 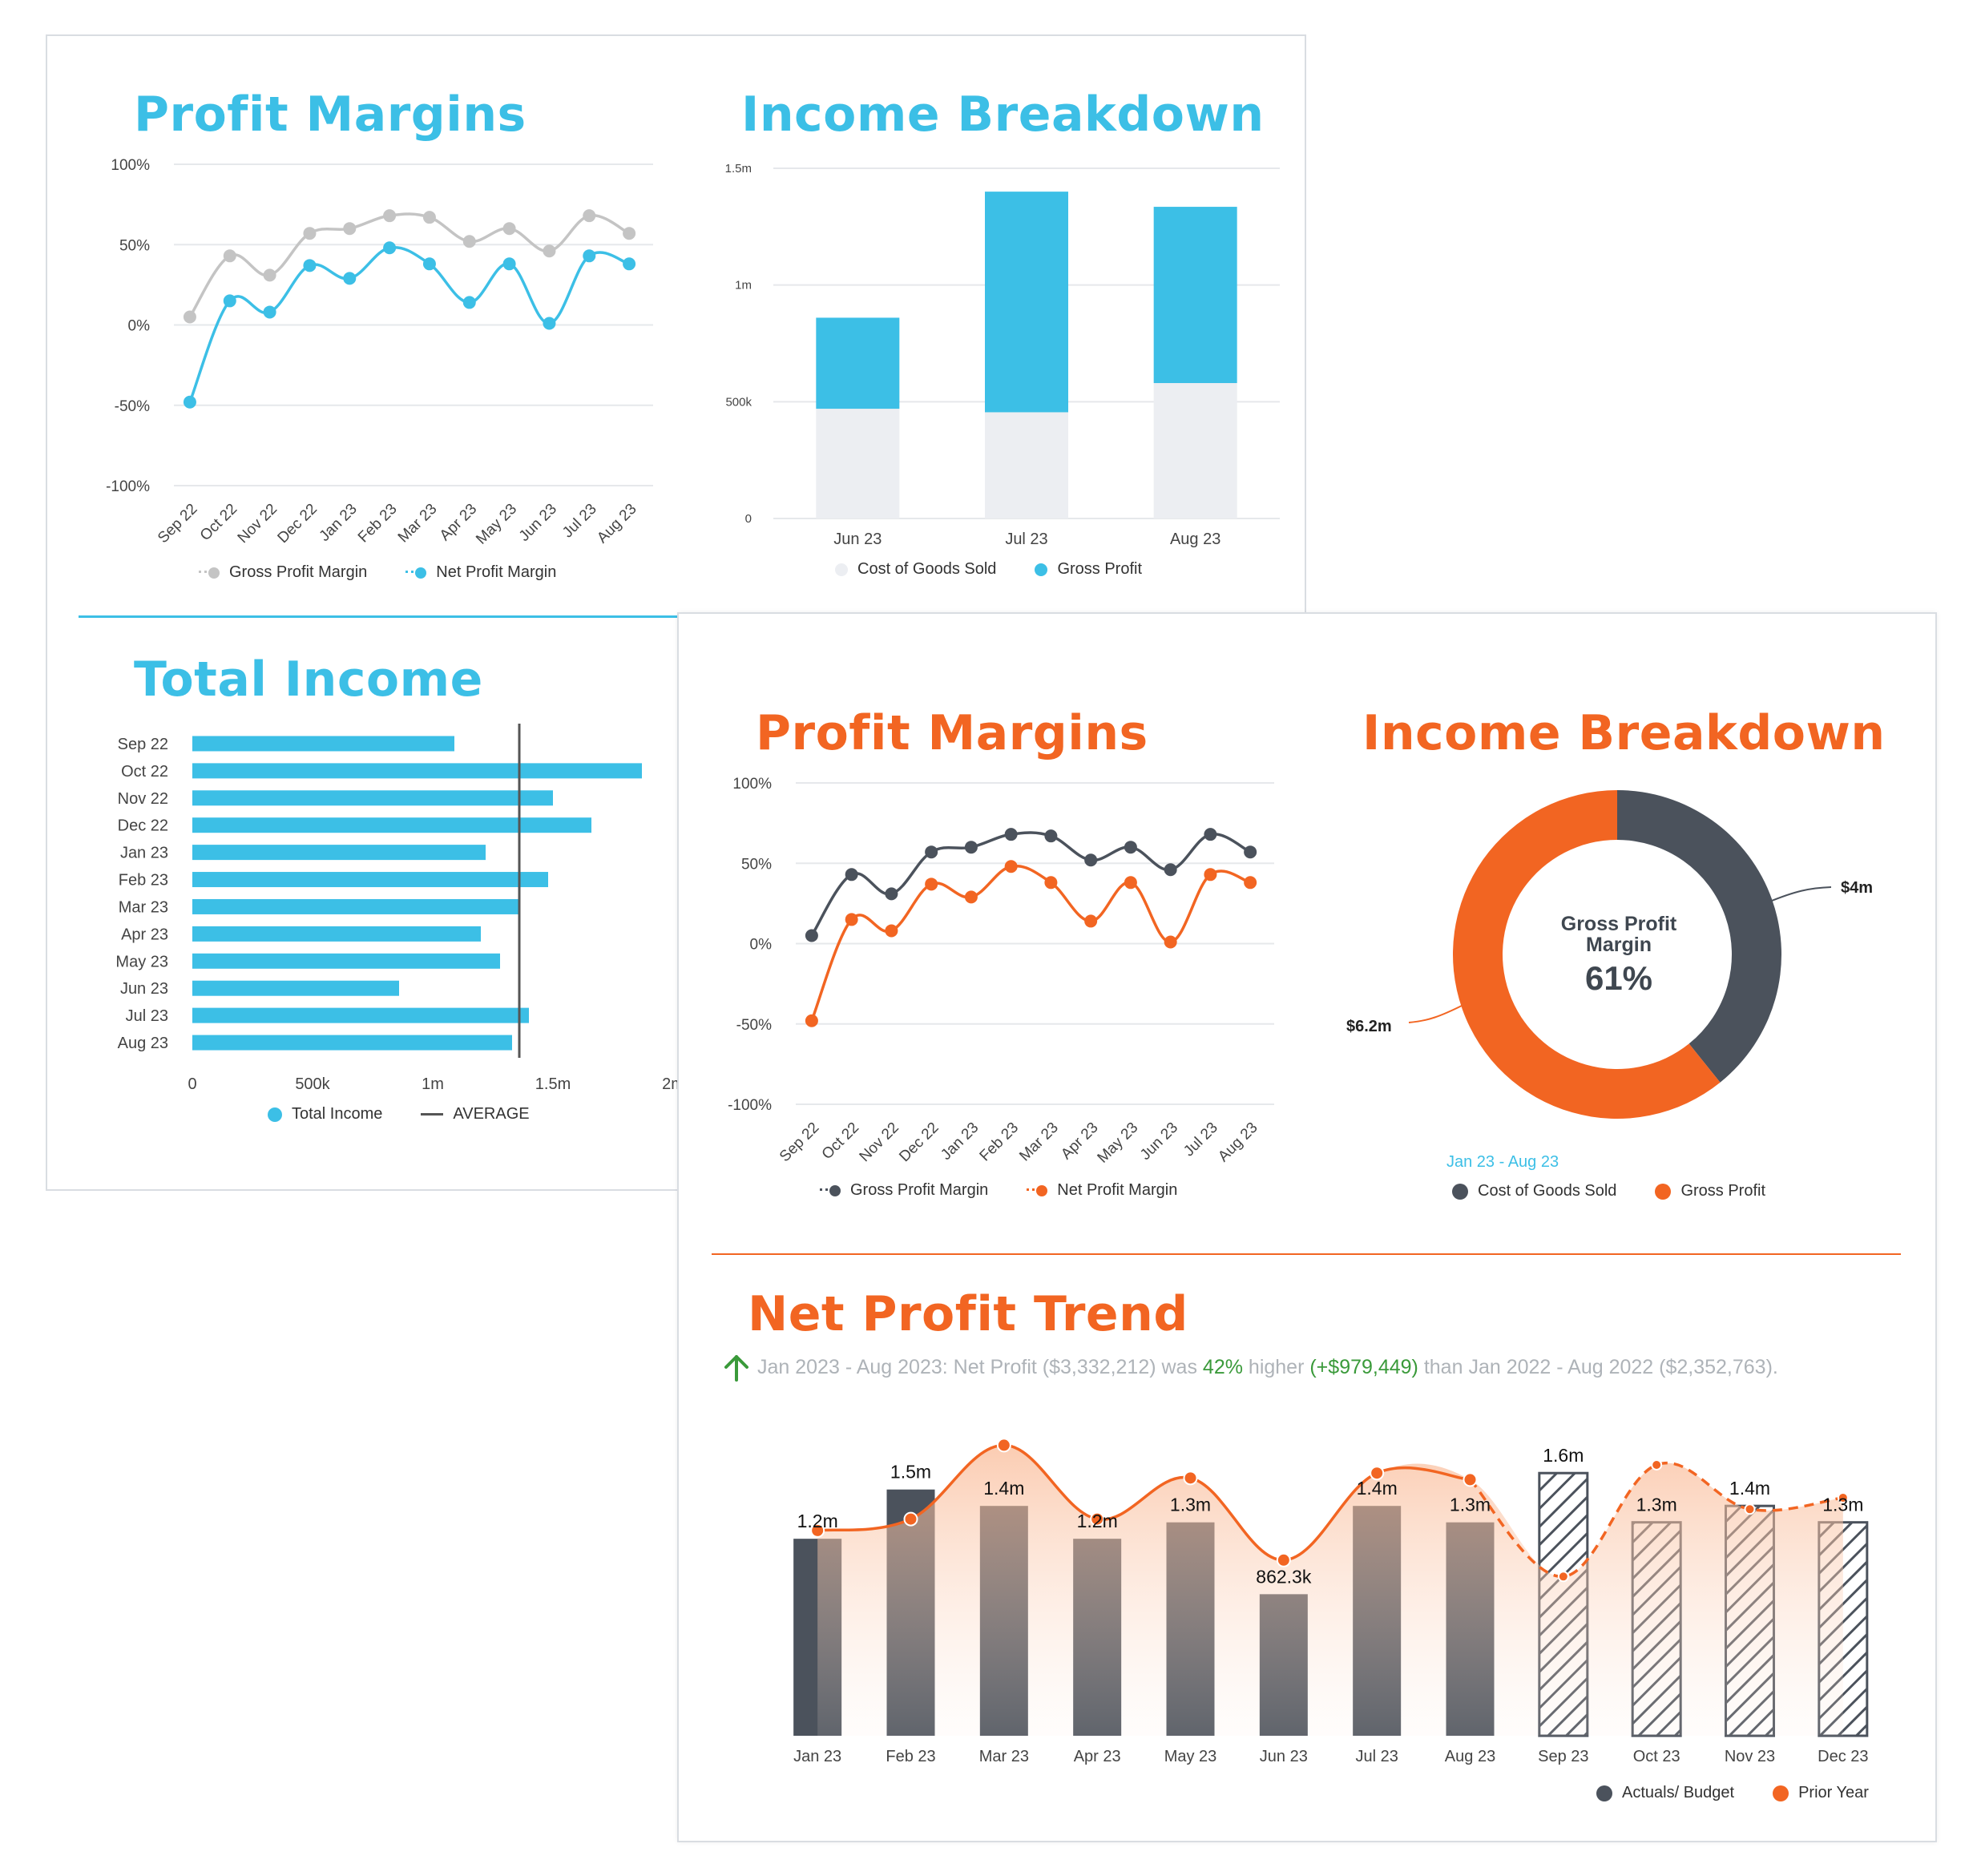 What do you see at coordinates (1330, 1591) in the screenshot?
I see `trend-prior-year-area` at bounding box center [1330, 1591].